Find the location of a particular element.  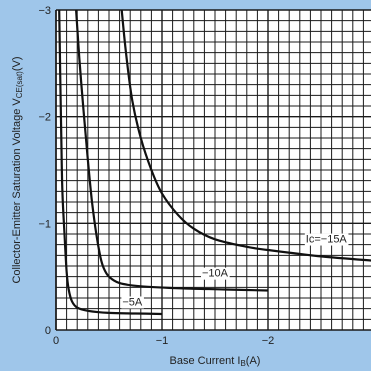

y-tick-label: −1 is located at coordinates (44, 224).